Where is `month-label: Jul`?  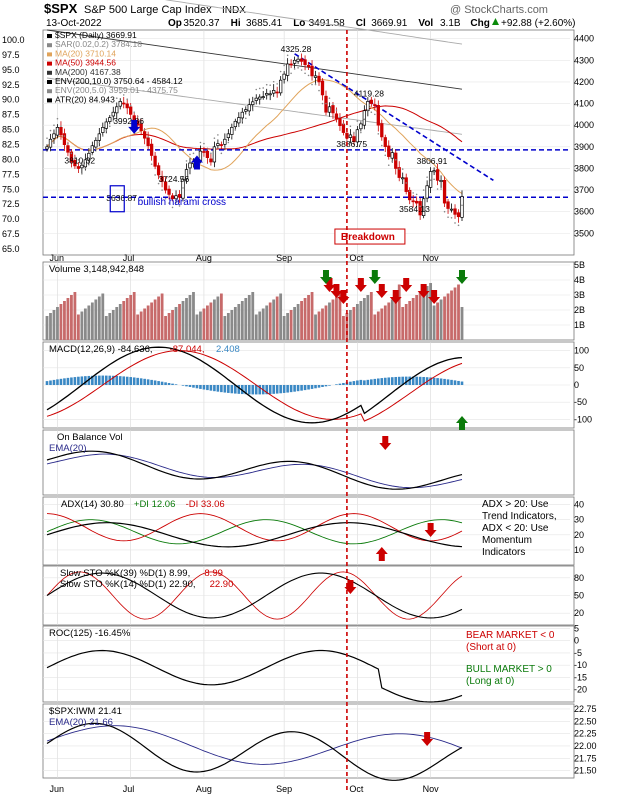
month-label: Jul is located at coordinates (129, 789).